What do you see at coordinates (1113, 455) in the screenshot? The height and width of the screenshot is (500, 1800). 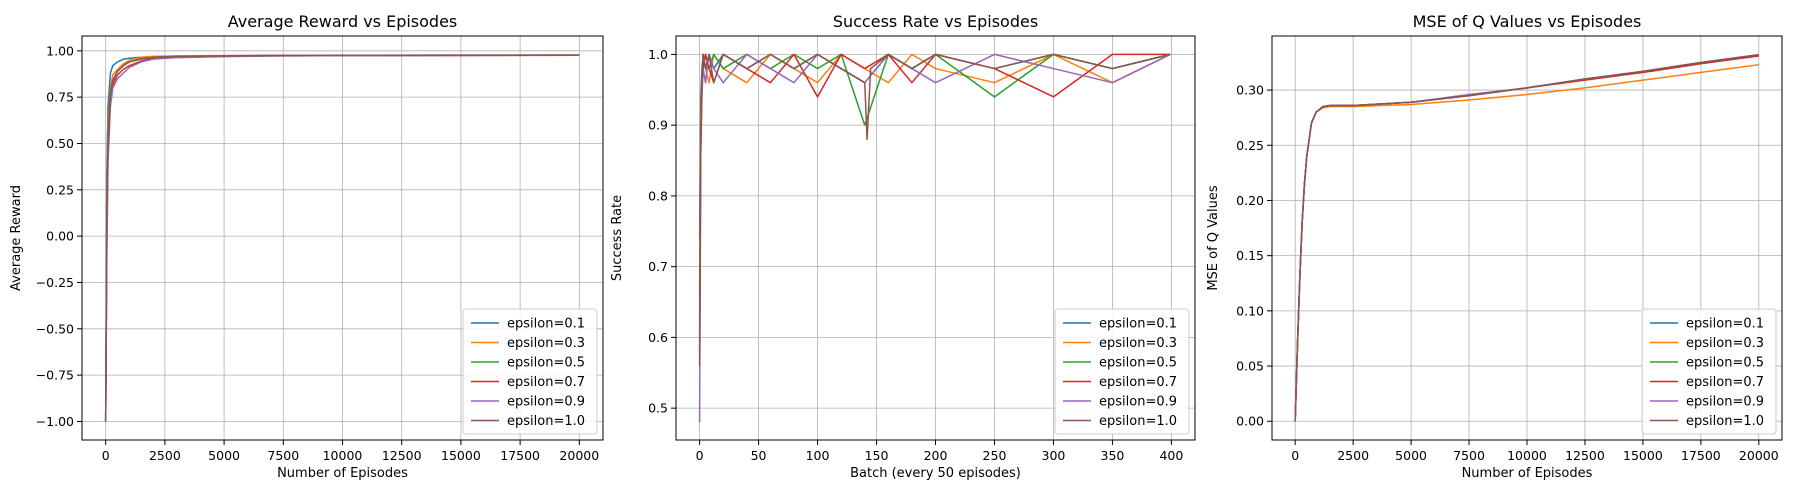 I see `x-tick-label: 350` at bounding box center [1113, 455].